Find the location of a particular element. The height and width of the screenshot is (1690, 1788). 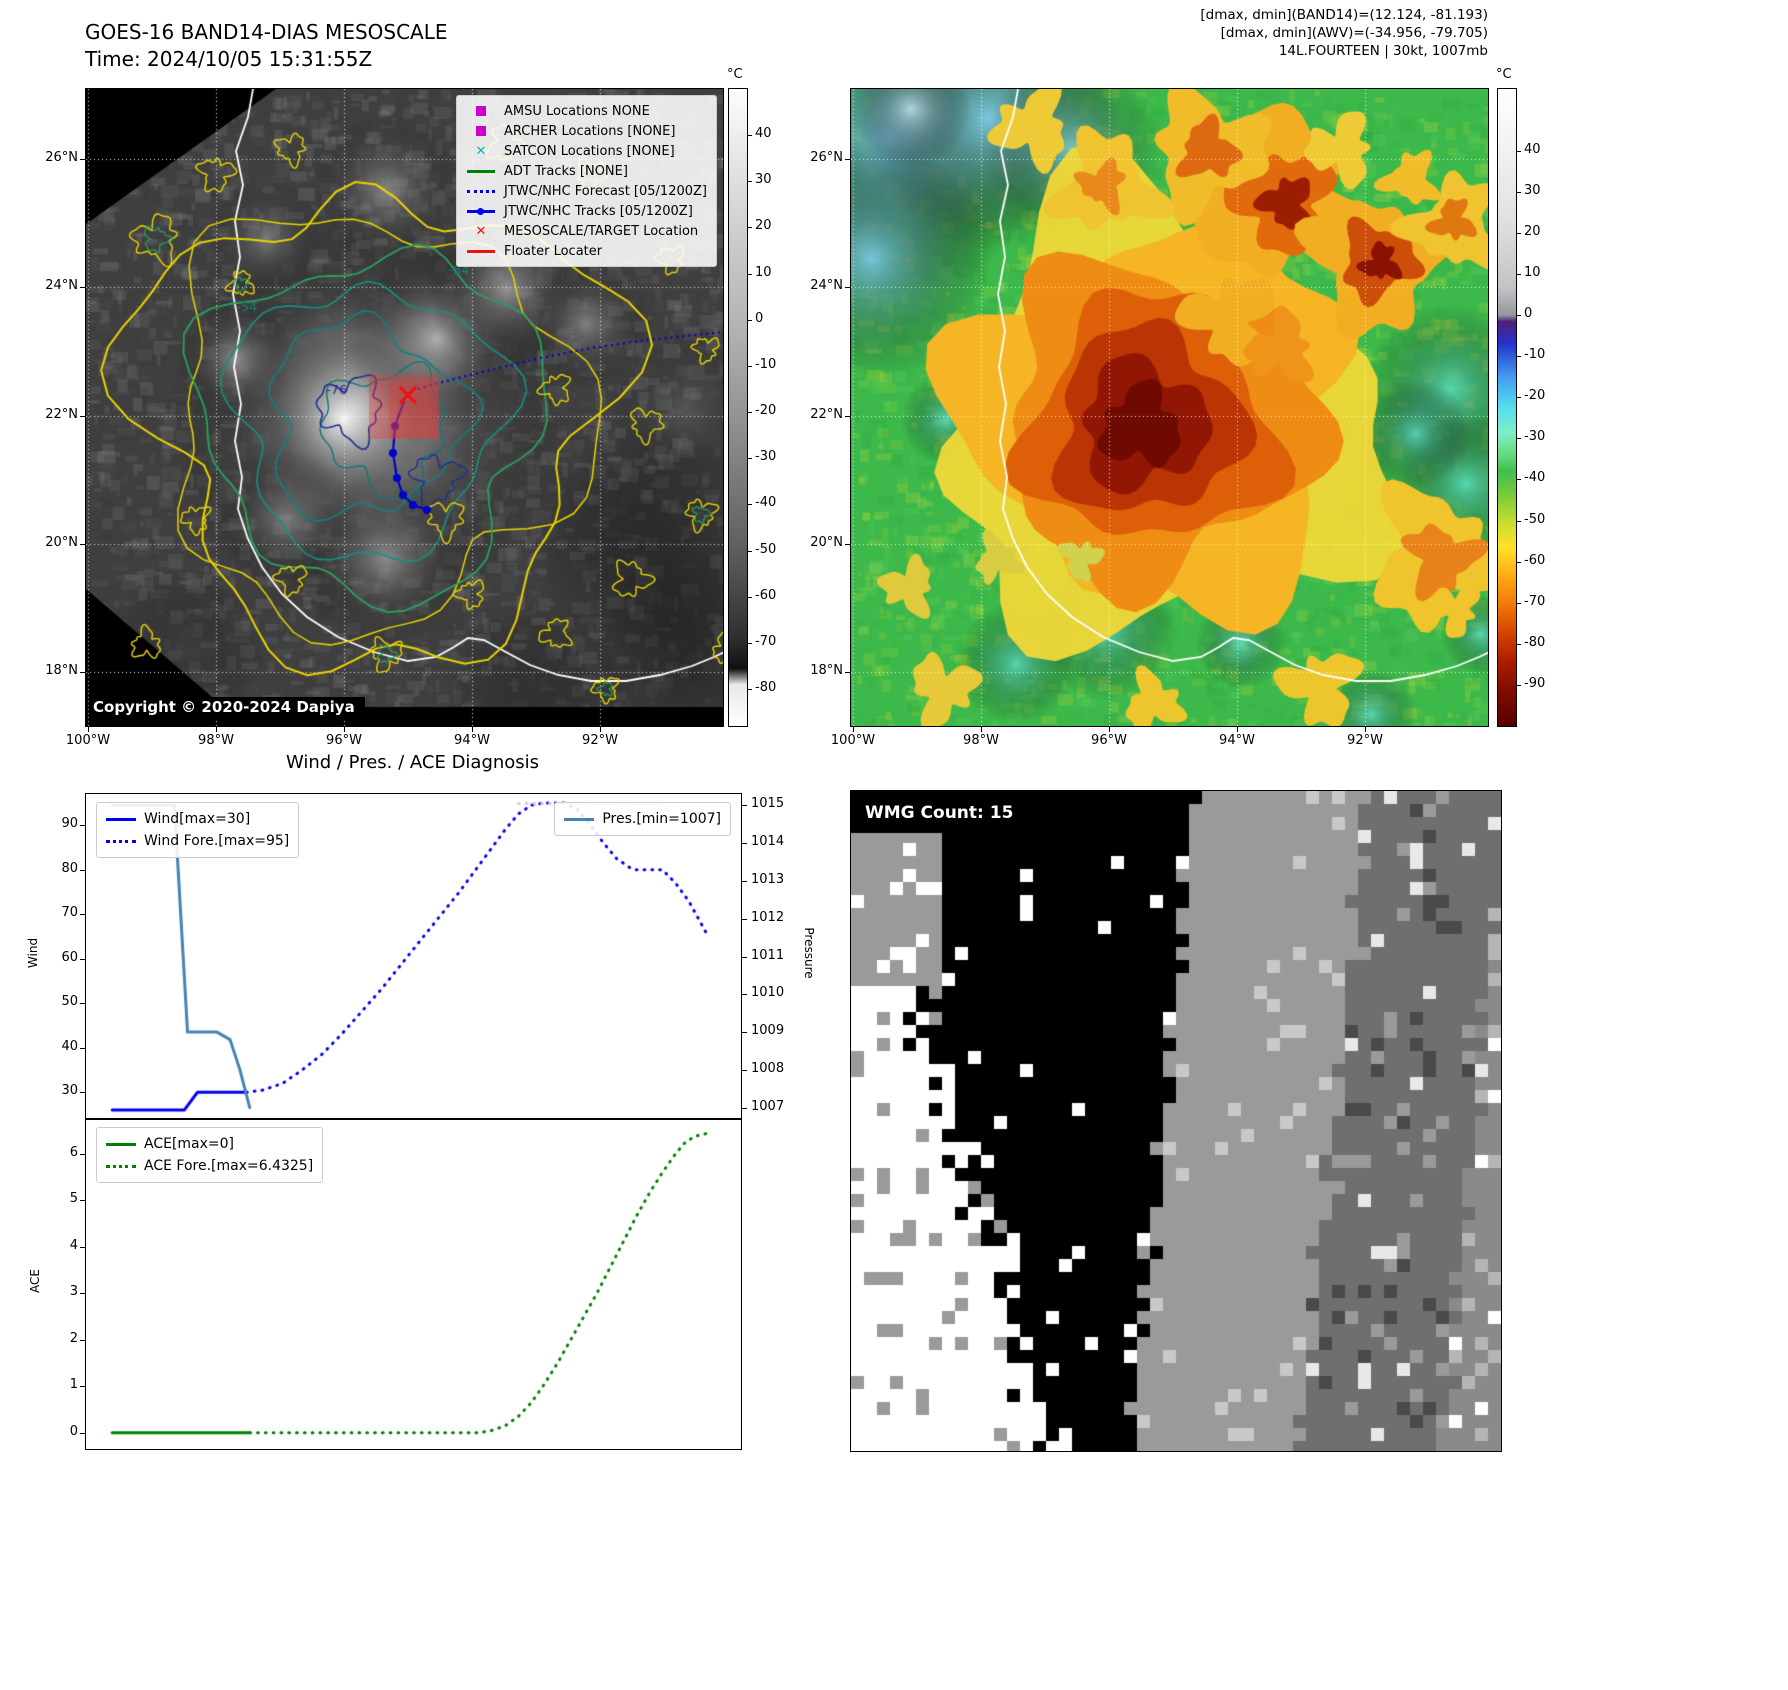

lon-tick-label: 96°W is located at coordinates (344, 740).